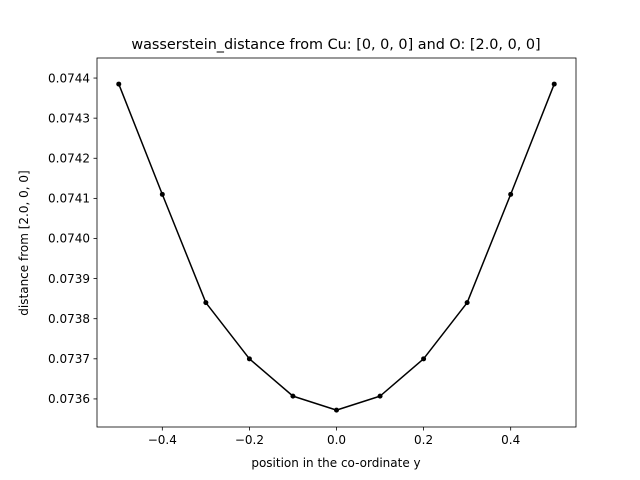 This screenshot has width=640, height=480. Describe the element at coordinates (69, 199) in the screenshot. I see `y-tick-label: 0.0741` at that location.